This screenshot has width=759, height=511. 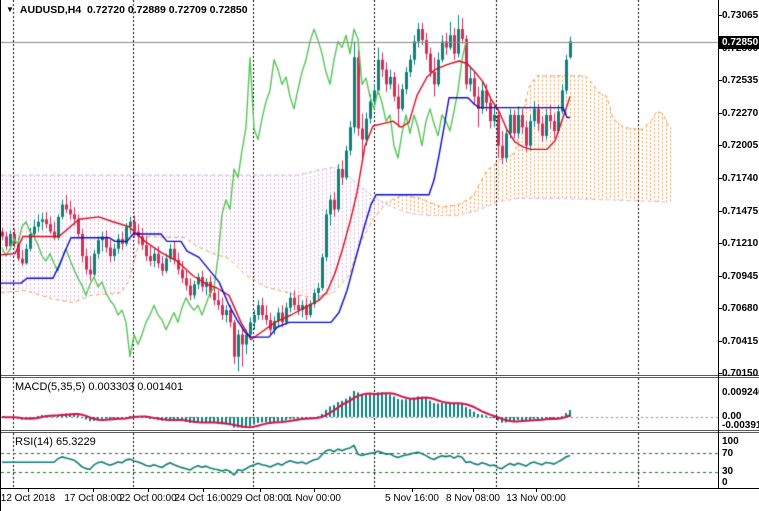 I want to click on rsi-indicator-label: RSI(14) 65.3229, so click(x=55, y=442).